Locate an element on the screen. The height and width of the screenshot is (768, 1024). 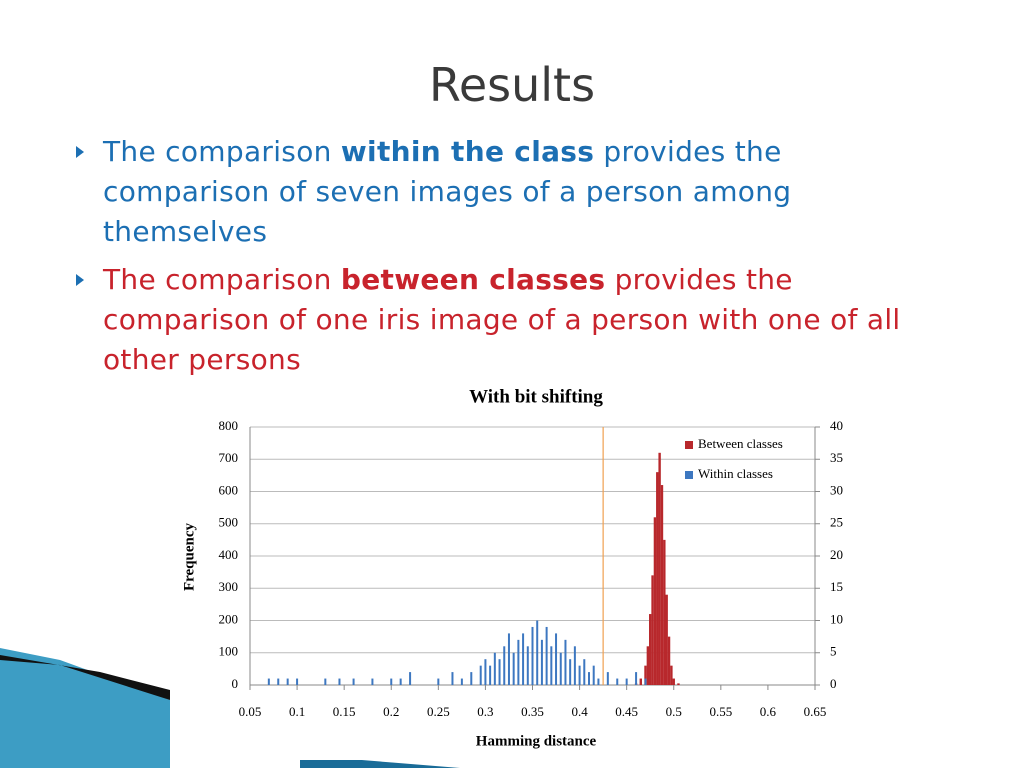
y-tick-label: 300 is located at coordinates (229, 586).